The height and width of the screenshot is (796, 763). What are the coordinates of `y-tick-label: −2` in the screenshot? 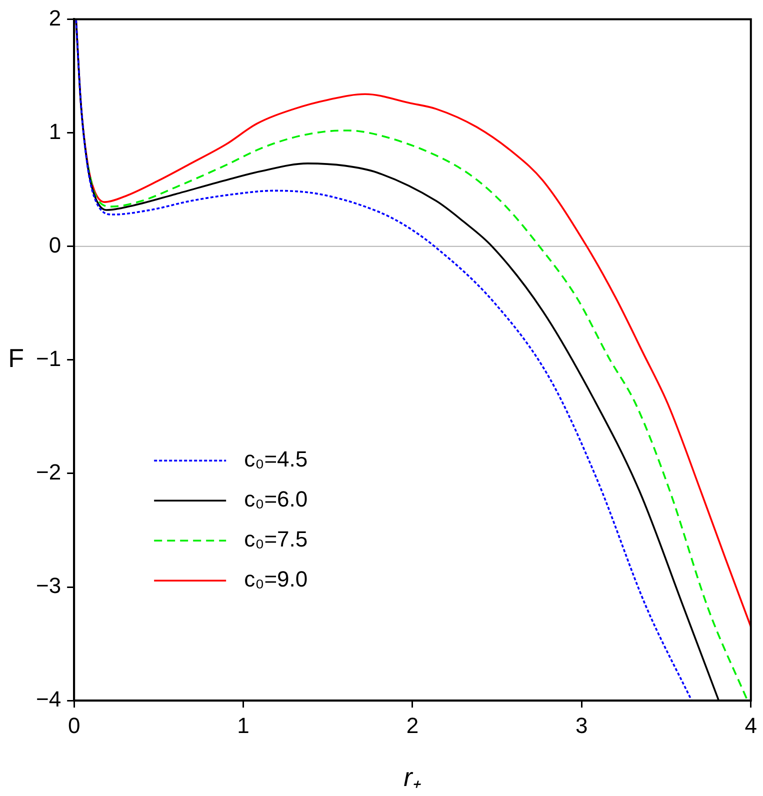 It's located at (49, 472).